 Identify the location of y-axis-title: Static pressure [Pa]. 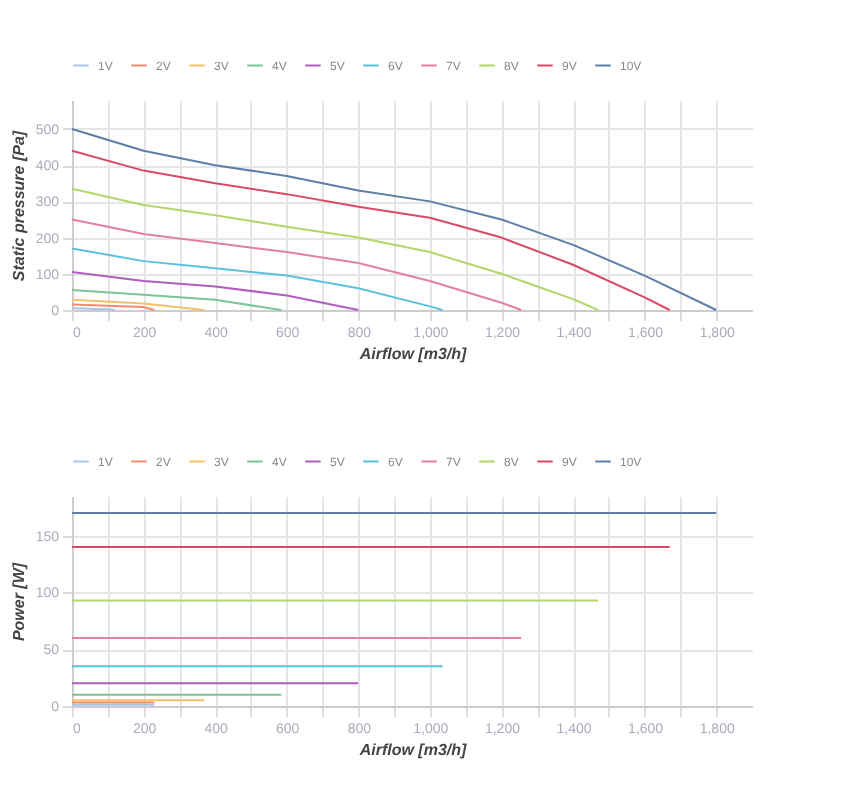
(18, 206).